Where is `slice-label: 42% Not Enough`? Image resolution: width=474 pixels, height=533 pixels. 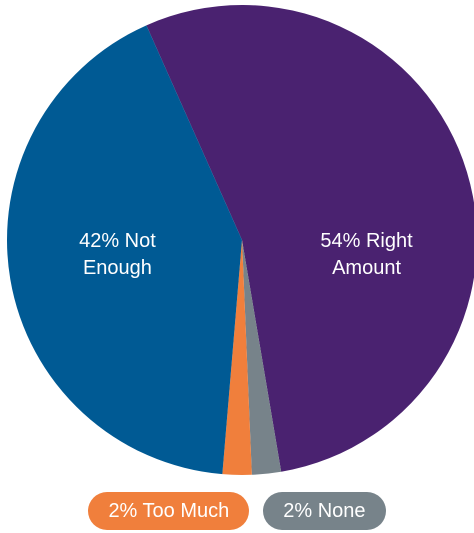 slice-label: 42% Not Enough is located at coordinates (117, 255).